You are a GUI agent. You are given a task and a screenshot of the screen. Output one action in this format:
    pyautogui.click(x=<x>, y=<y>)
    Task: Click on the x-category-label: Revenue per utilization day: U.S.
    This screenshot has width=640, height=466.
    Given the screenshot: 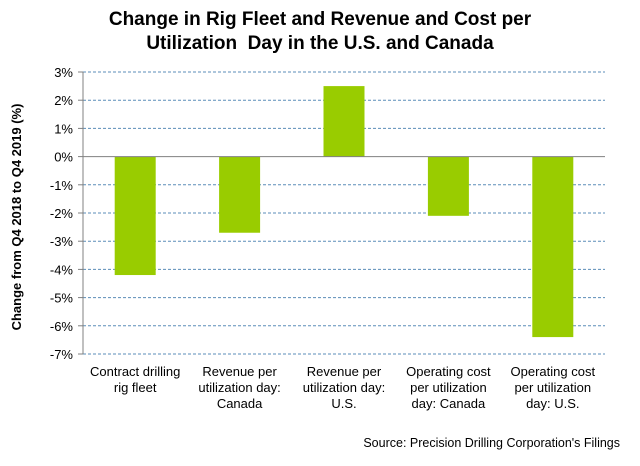 What is the action you would take?
    pyautogui.click(x=344, y=387)
    